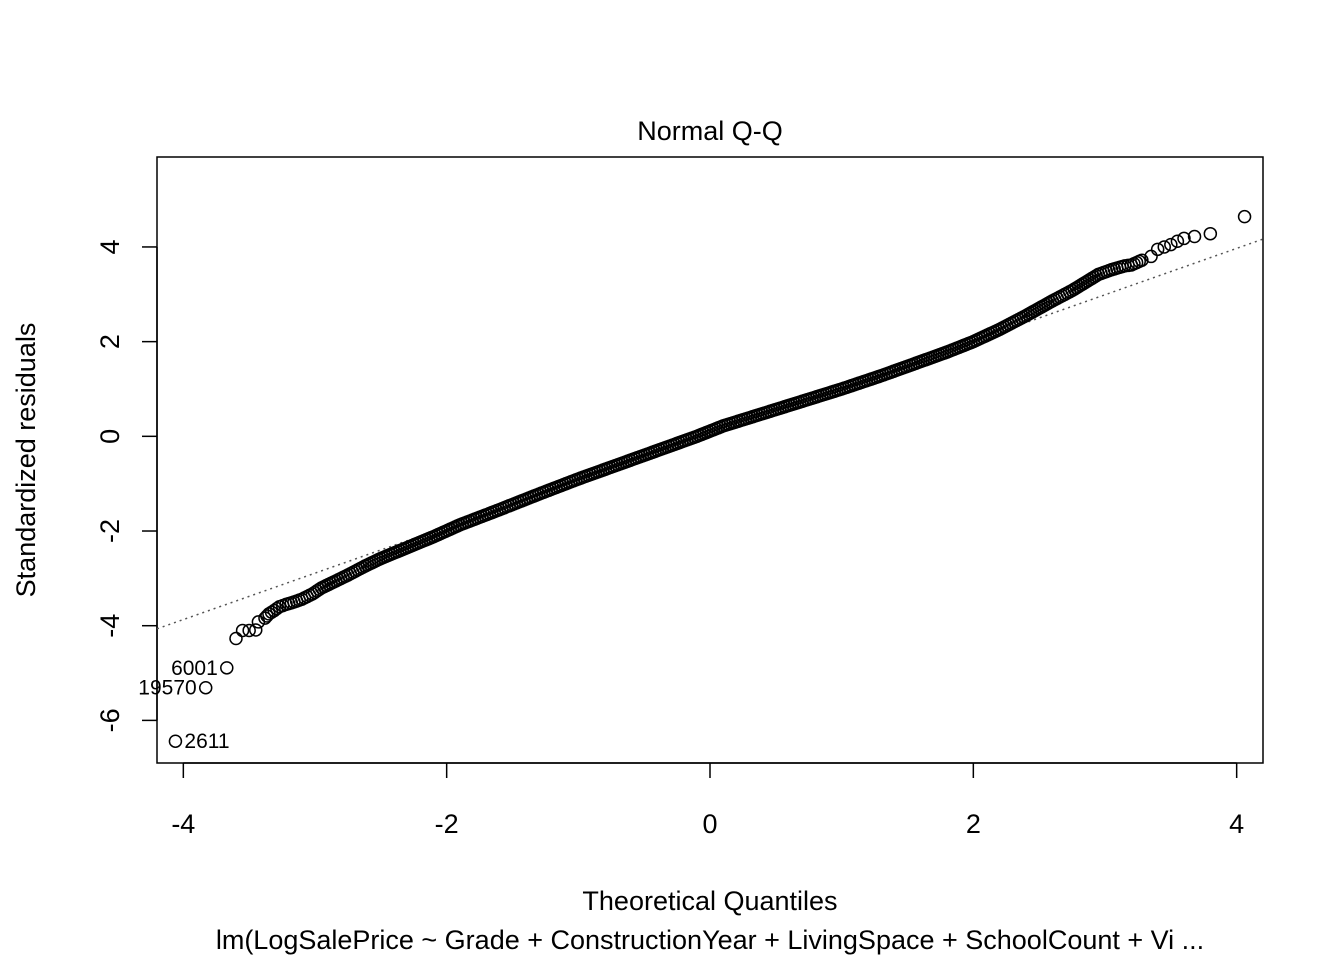 This screenshot has height=960, width=1344. Describe the element at coordinates (206, 741) in the screenshot. I see `outlier-label: 2611` at that location.